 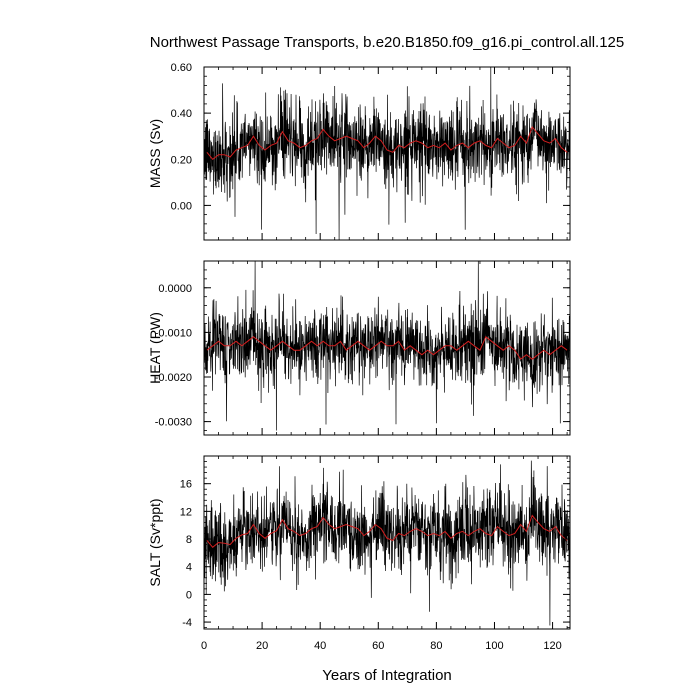 I want to click on y-tick-label: 12, so click(x=186, y=512).